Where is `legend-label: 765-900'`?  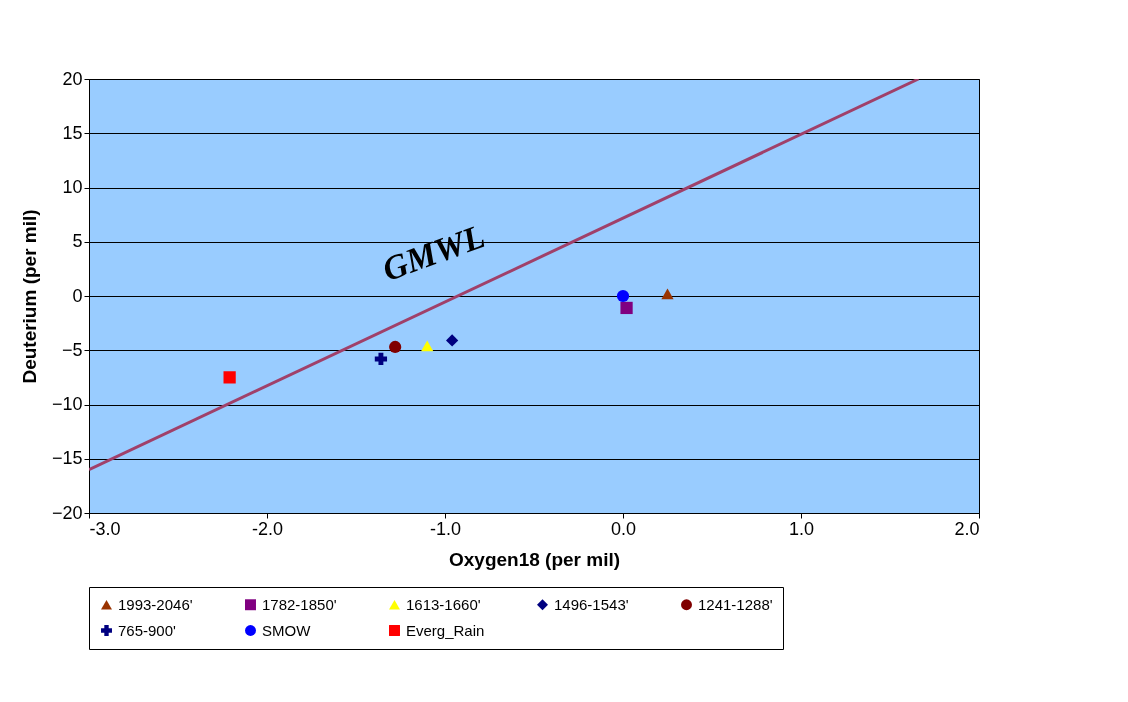
legend-label: 765-900' is located at coordinates (147, 630).